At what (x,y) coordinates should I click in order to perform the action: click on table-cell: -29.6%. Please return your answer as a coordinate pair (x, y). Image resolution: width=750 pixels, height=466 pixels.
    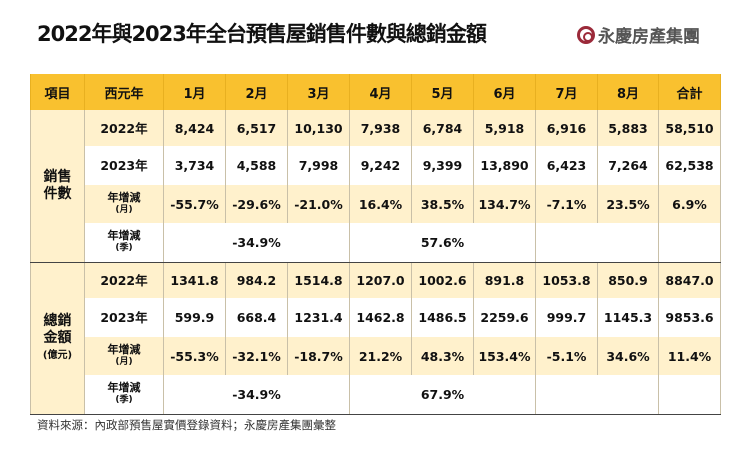
    Looking at the image, I should click on (256, 204).